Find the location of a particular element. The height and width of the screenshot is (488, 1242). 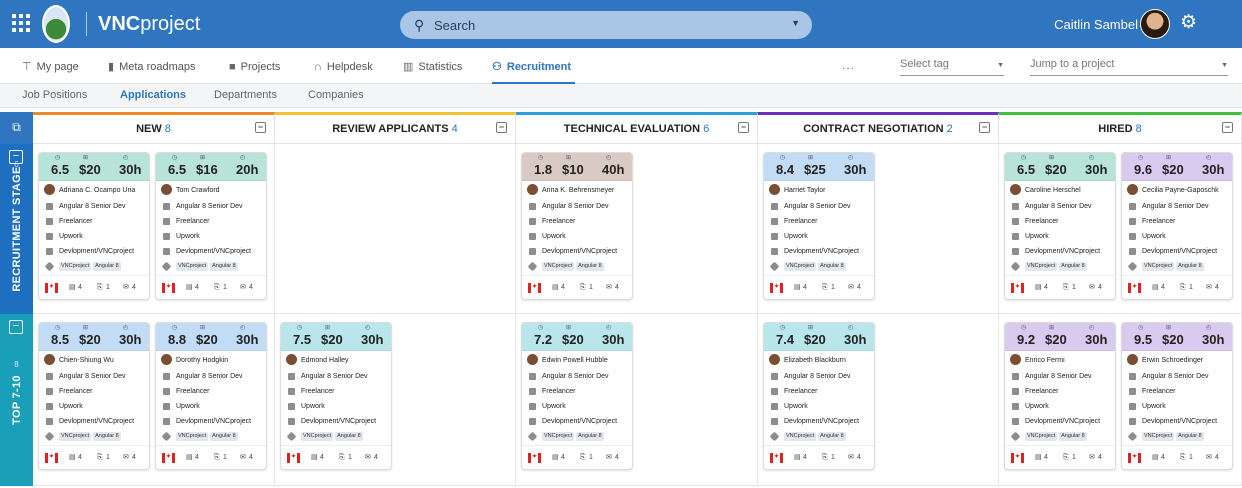

nav-my-page: ⊤ My page is located at coordinates (50, 66).